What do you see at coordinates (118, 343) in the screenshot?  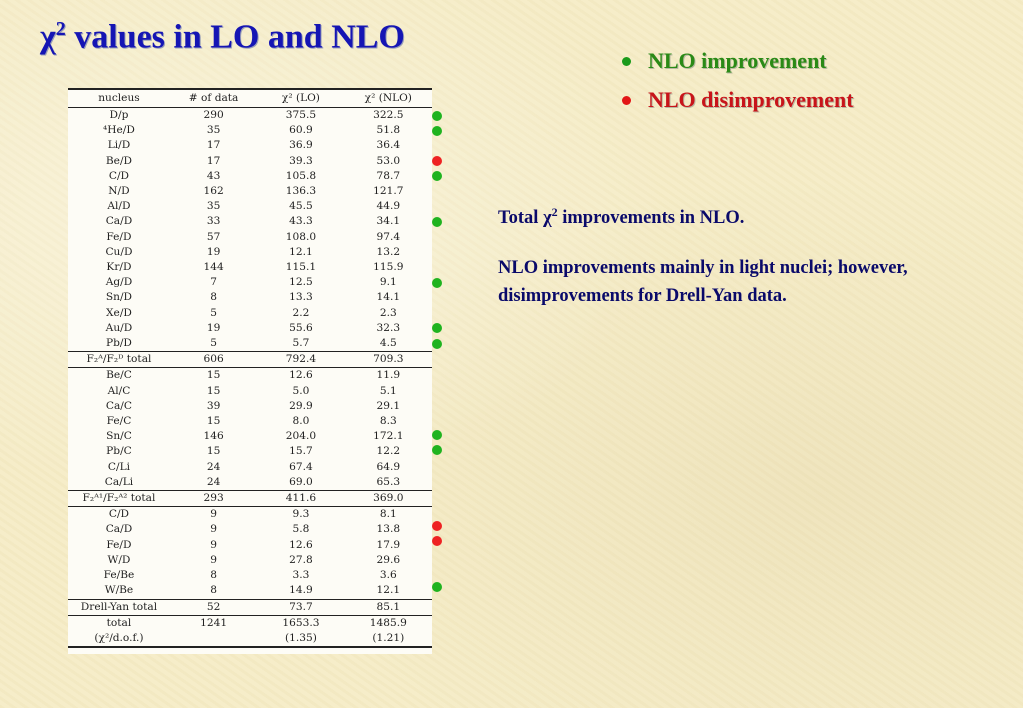 I see `cell-nucleus: Pb/D` at bounding box center [118, 343].